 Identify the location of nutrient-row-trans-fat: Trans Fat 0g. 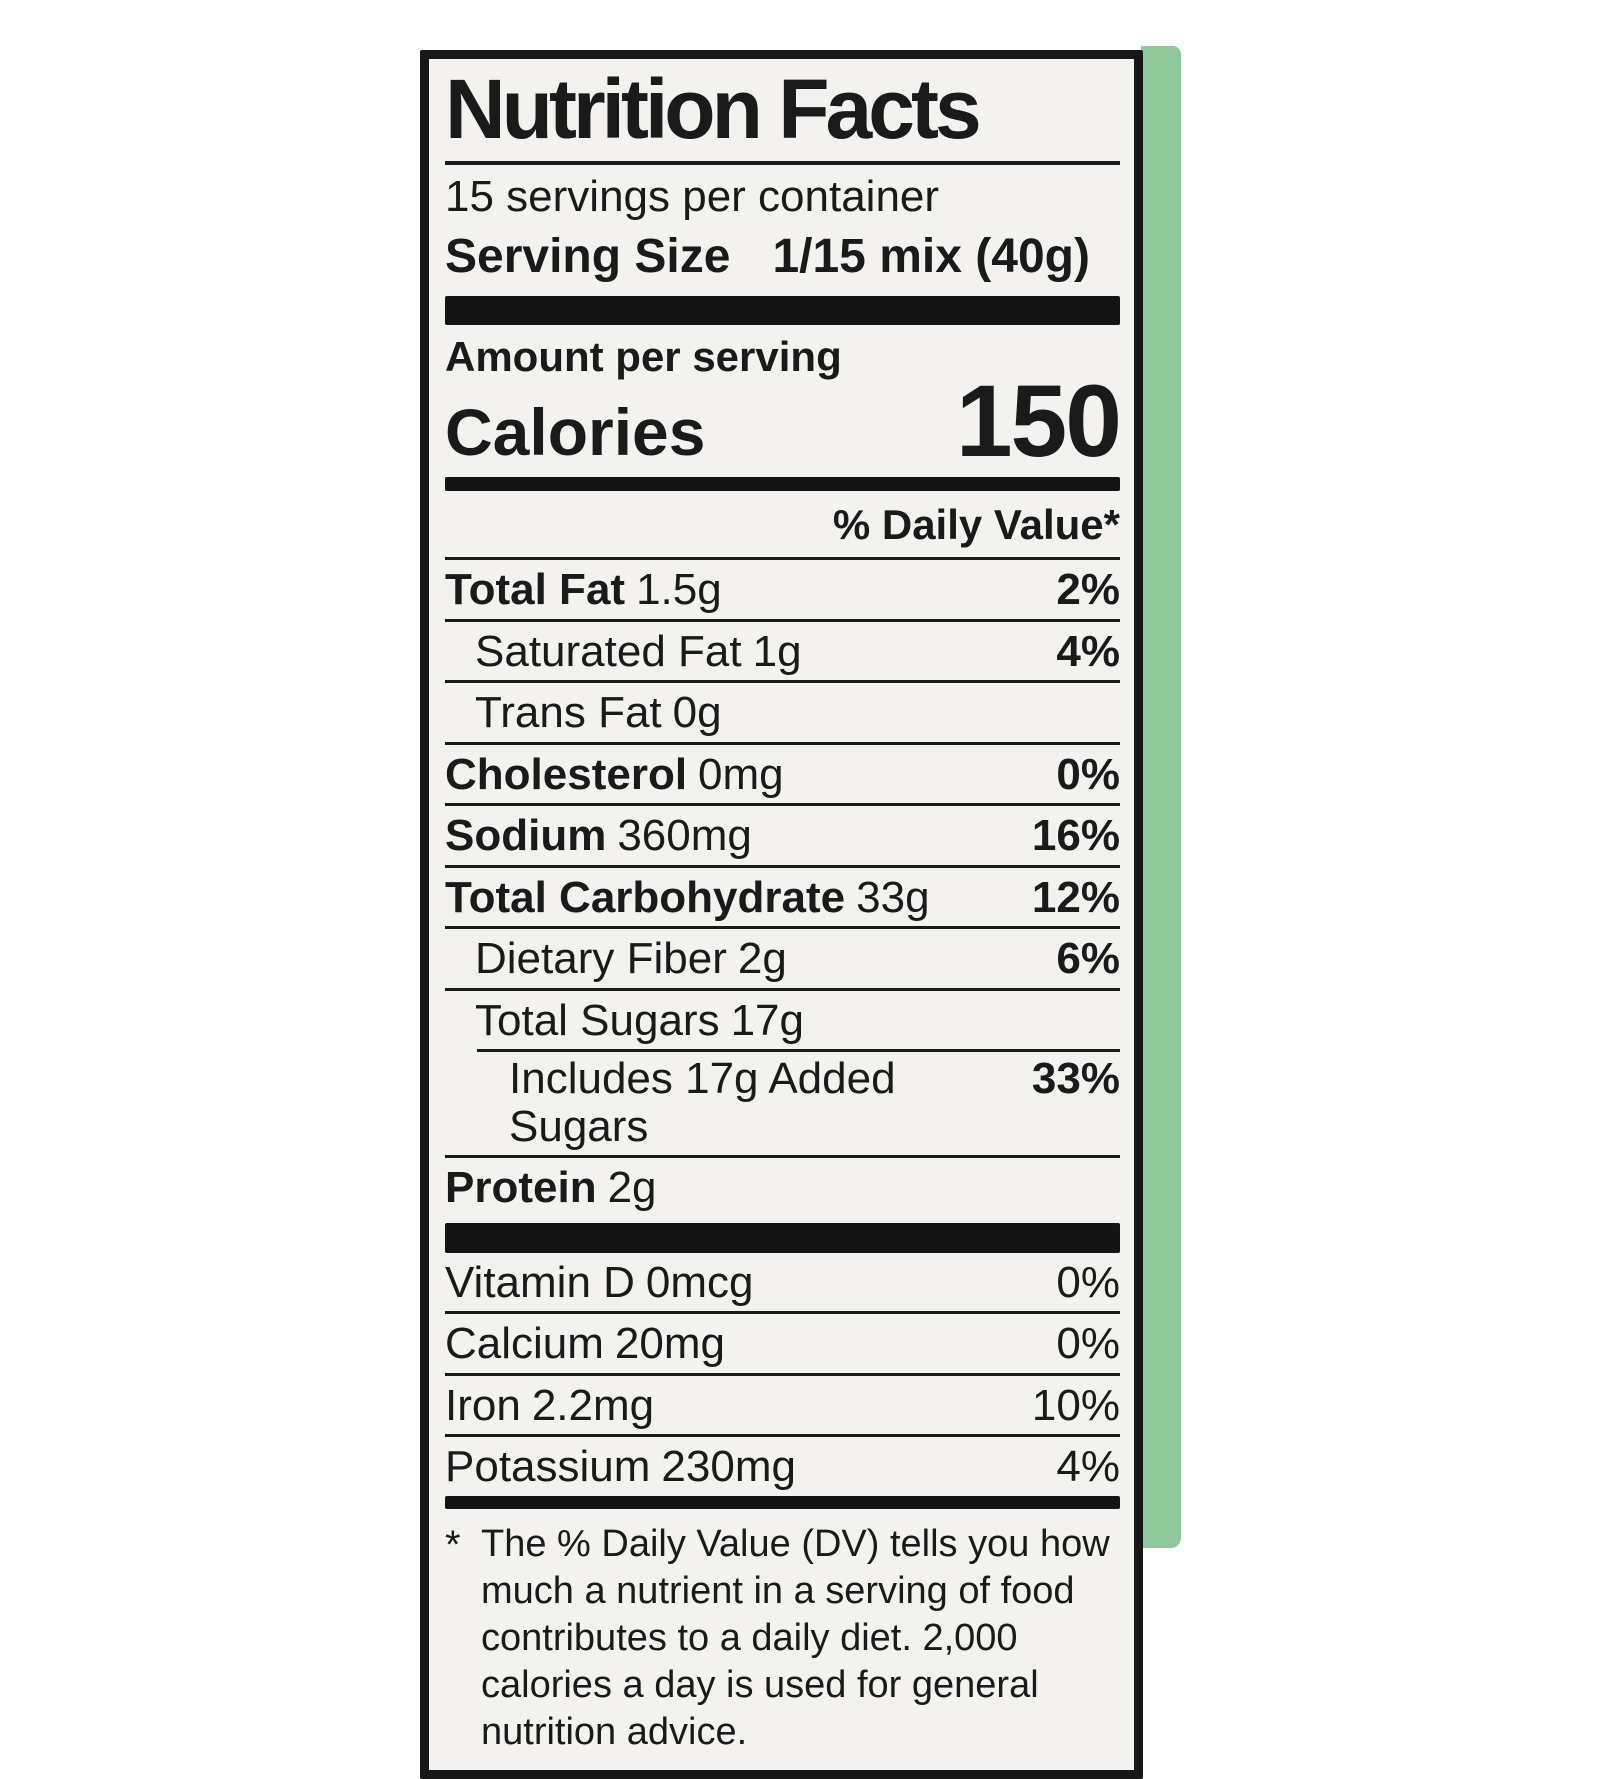
(782, 711).